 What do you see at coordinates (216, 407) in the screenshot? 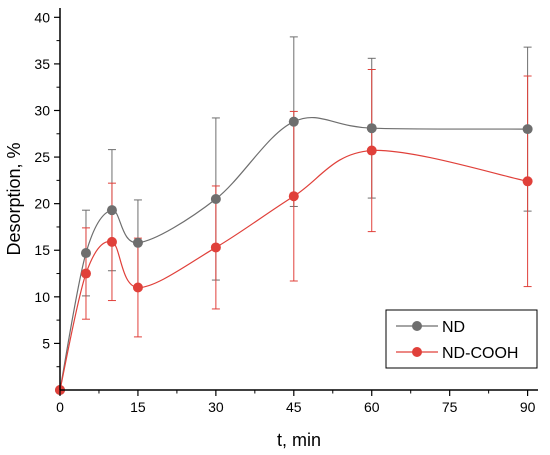
I see `x-tick-label: 30` at bounding box center [216, 407].